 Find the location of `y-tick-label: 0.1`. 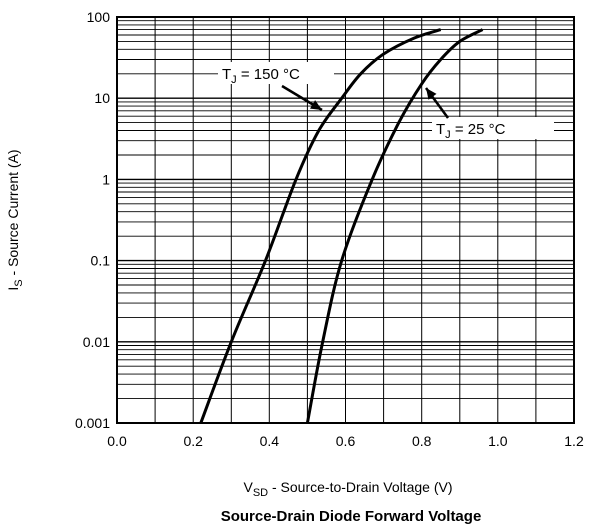

y-tick-label: 0.1 is located at coordinates (101, 261).